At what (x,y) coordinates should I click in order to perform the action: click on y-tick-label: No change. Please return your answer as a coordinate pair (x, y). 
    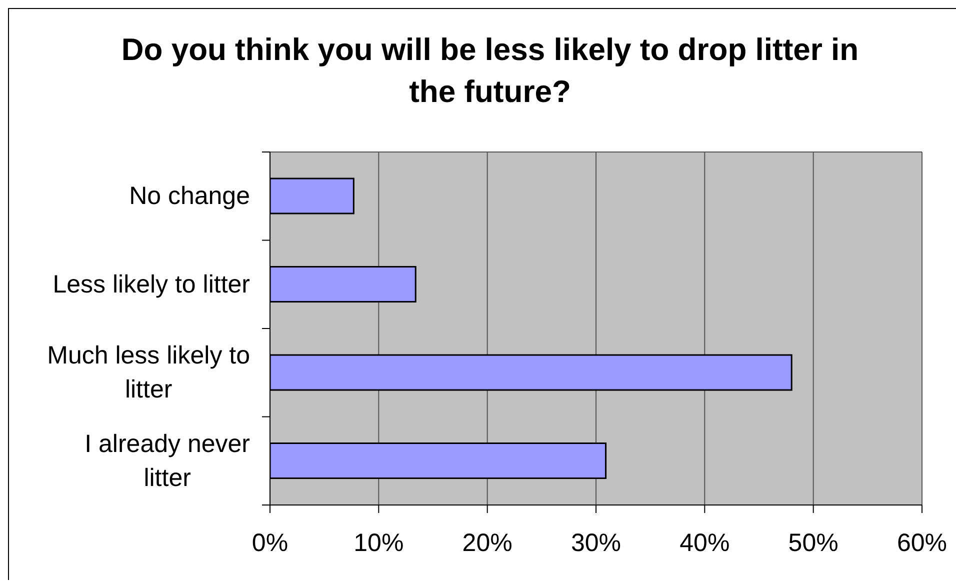
    Looking at the image, I should click on (189, 196).